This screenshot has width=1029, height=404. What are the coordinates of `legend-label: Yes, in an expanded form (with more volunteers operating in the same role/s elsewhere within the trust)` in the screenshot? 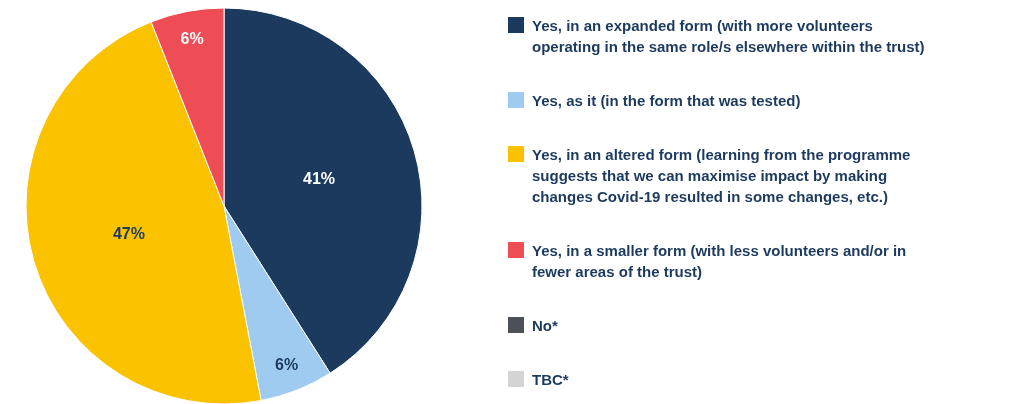 It's located at (728, 35).